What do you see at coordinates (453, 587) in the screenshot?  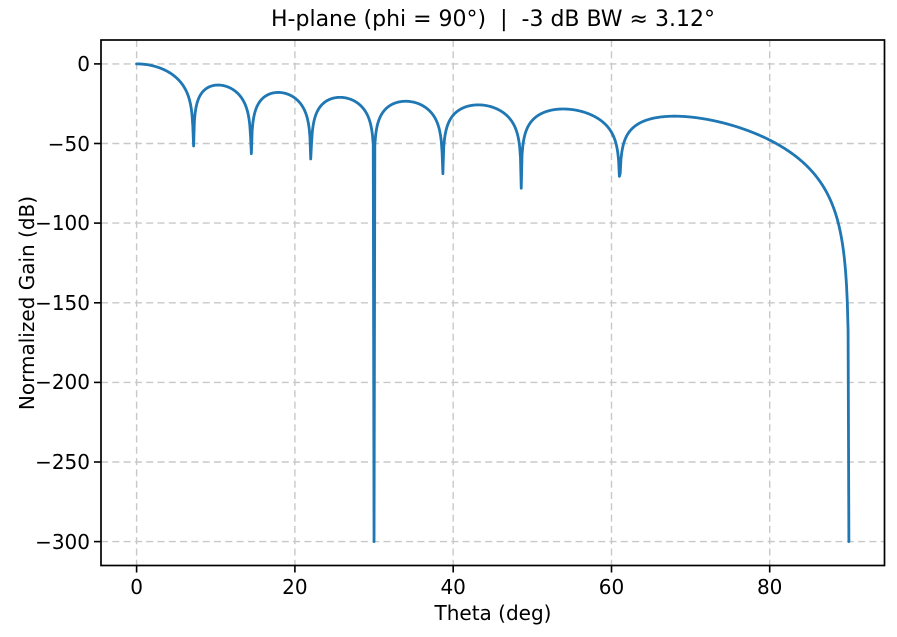 I see `x-tick-label: 40` at bounding box center [453, 587].